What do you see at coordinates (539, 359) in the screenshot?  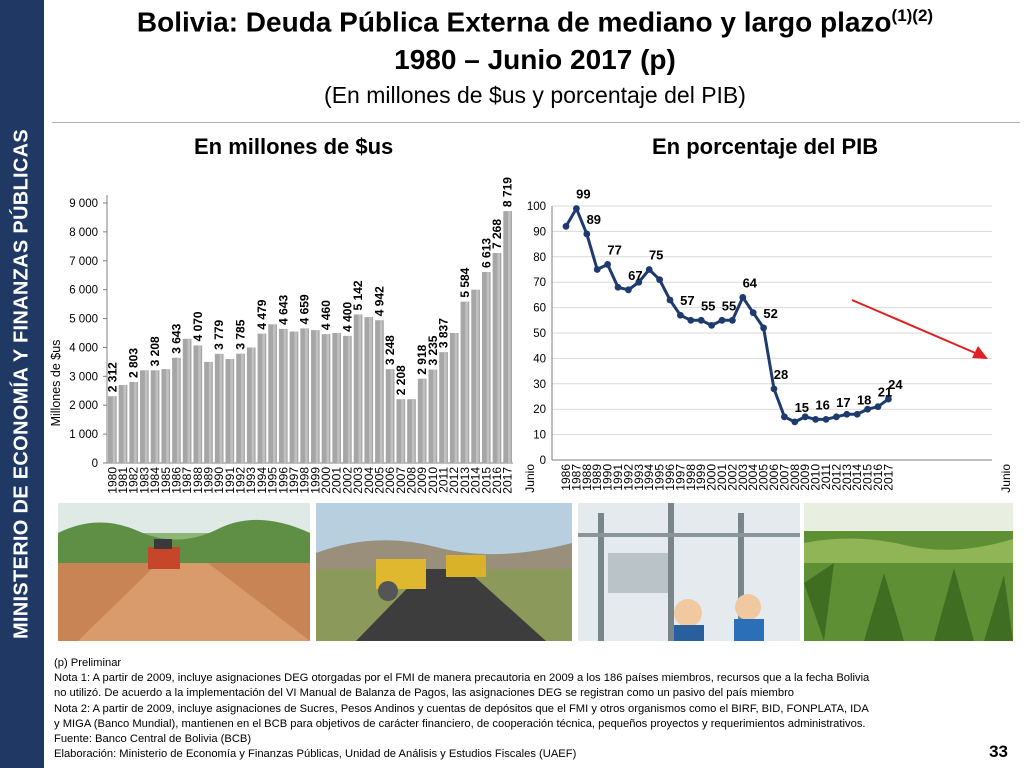 I see `line-y-tick-label: 40` at bounding box center [539, 359].